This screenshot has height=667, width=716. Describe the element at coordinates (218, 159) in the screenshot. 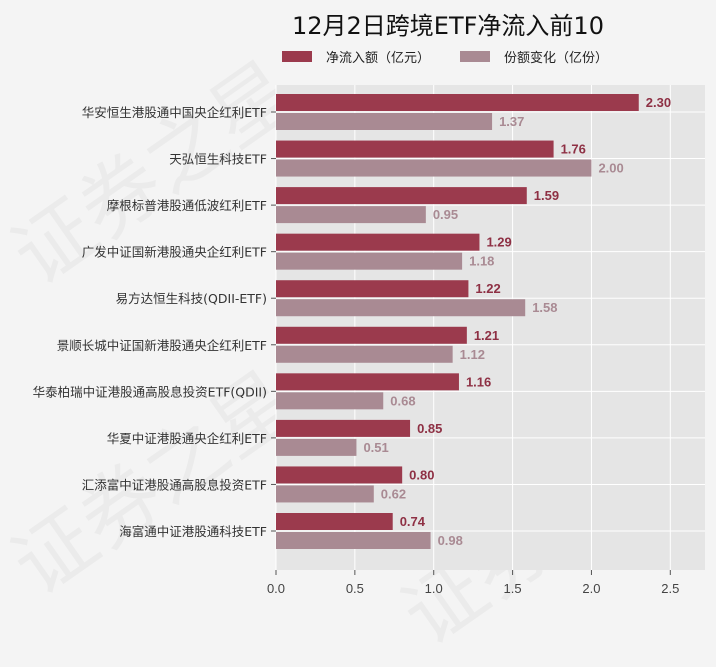

I see `category-label: 天弘恒生科技ETF` at that location.